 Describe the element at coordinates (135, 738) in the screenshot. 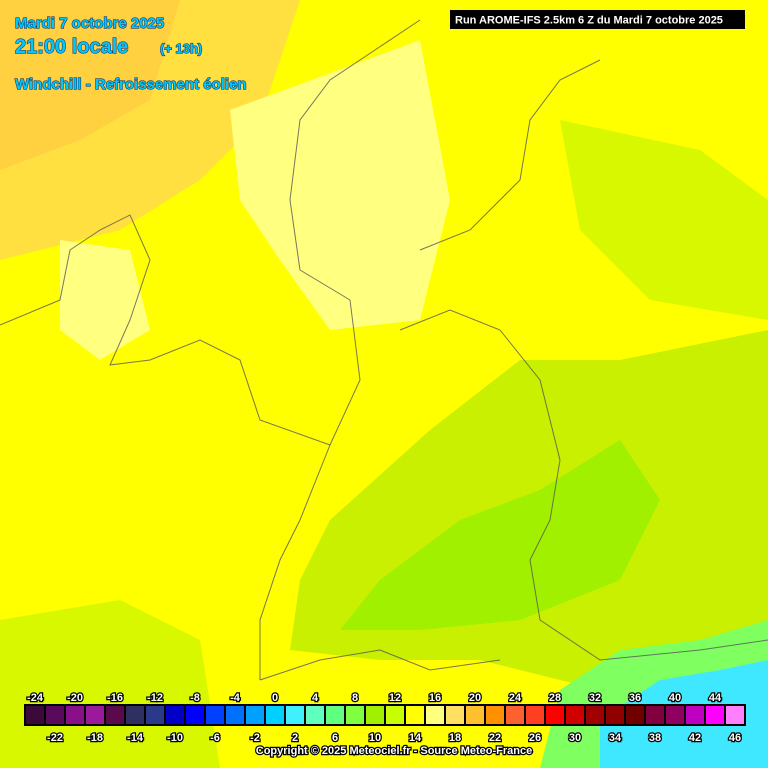

I see `legend-label: -14` at that location.